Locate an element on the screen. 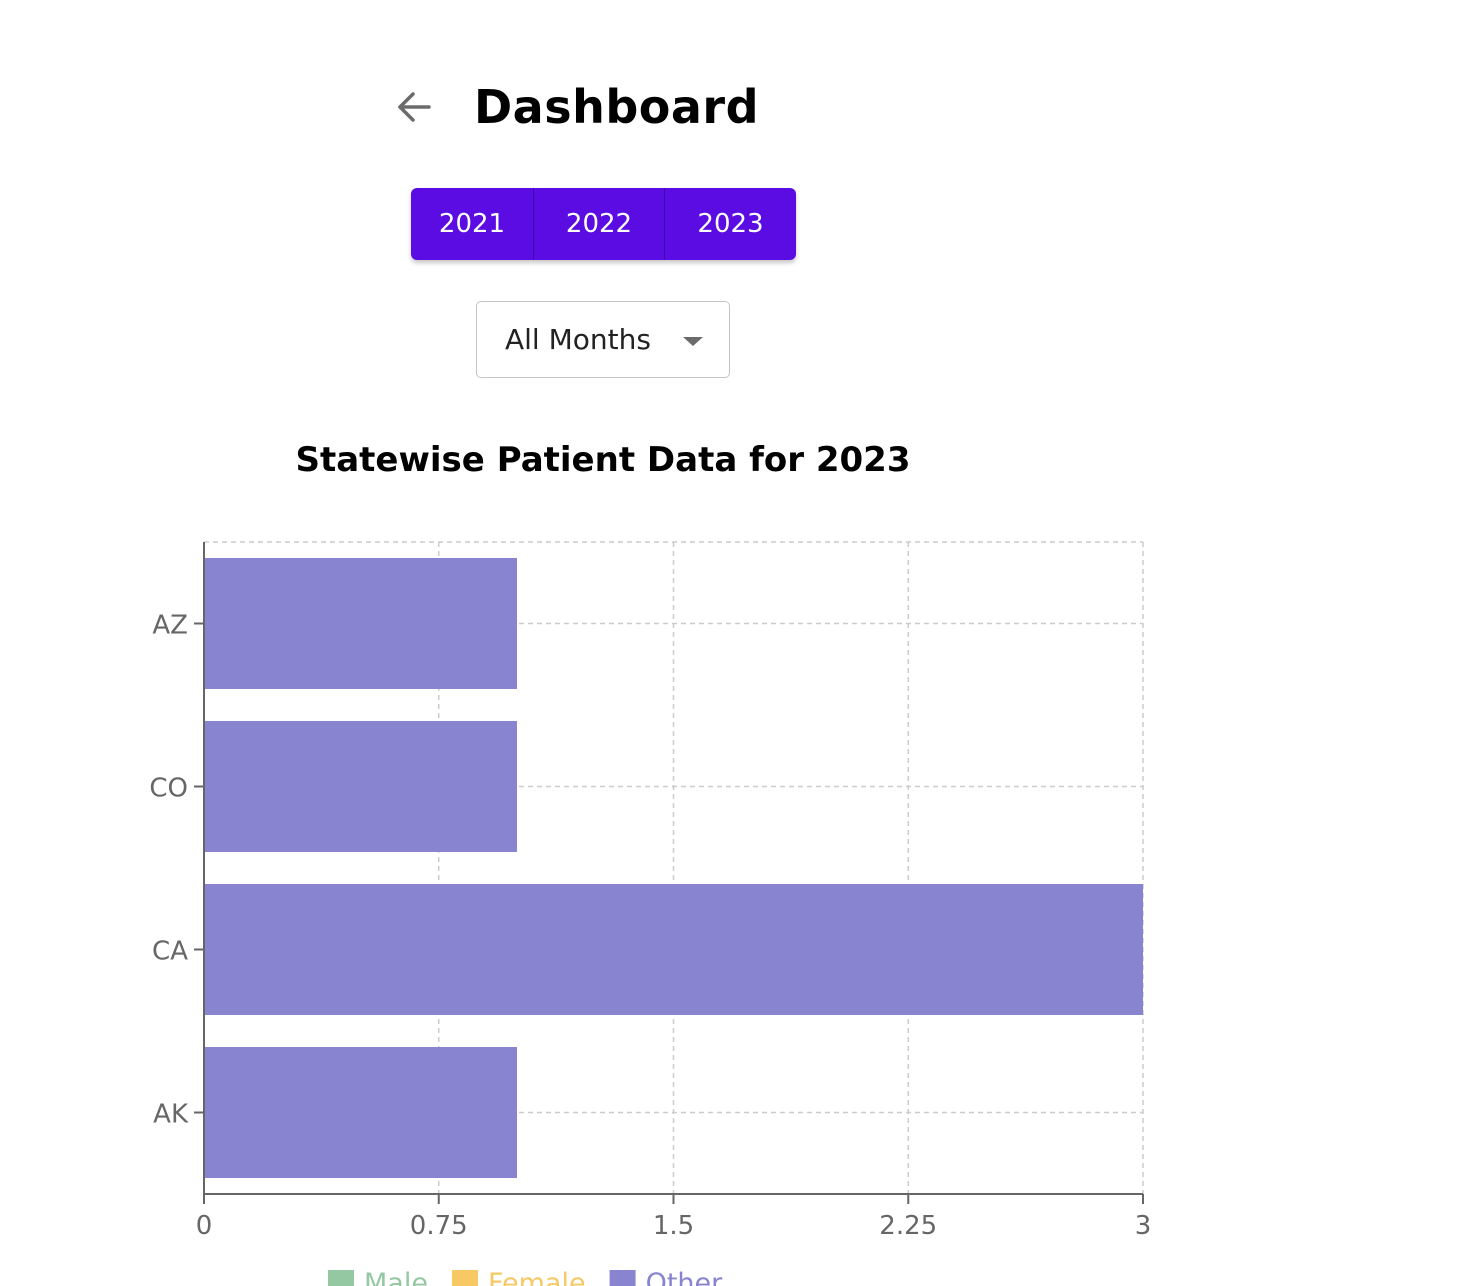 This screenshot has height=1286, width=1466. year-button-2021: 2021 is located at coordinates (472, 224).